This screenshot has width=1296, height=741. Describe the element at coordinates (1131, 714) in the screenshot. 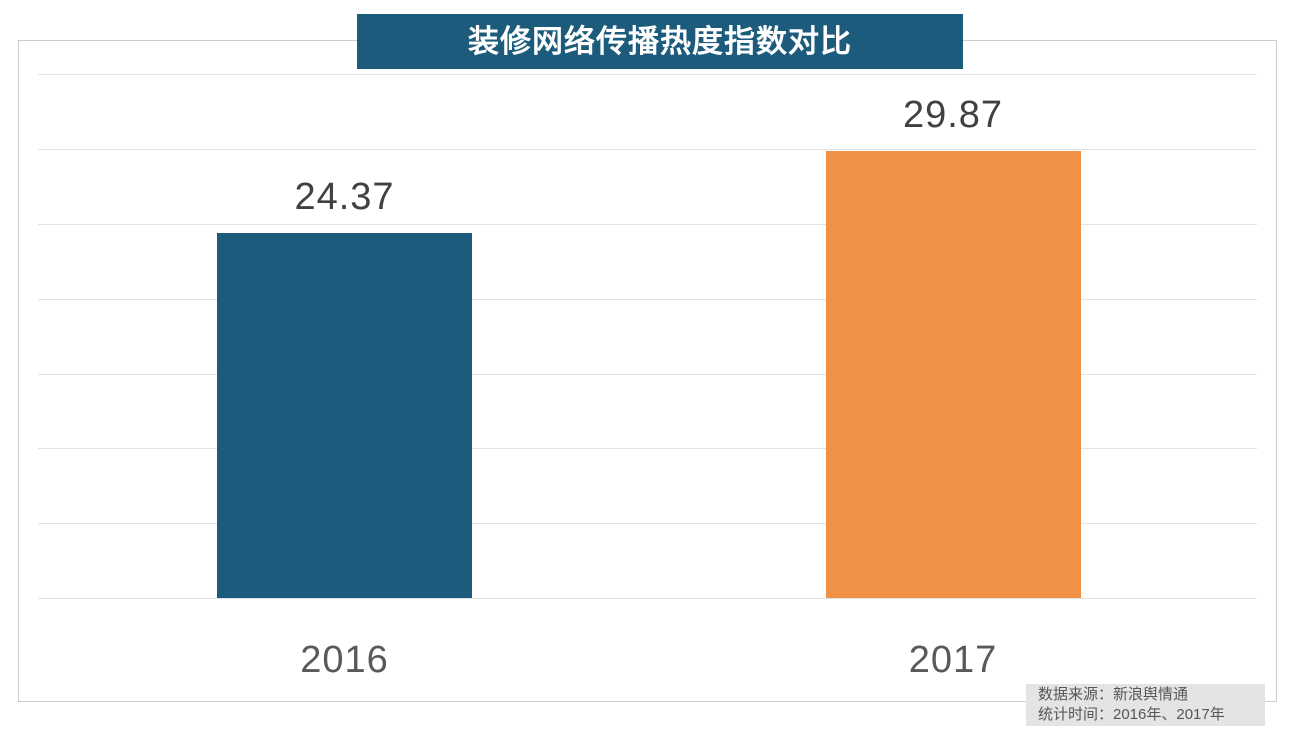

I see `source-note-line2: 统计时间：2016年、2017年` at that location.